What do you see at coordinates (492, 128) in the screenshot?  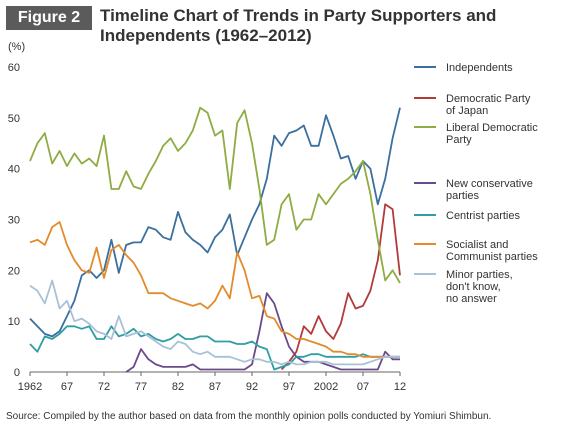 I see `legend-entry: Liberal Democratic` at bounding box center [492, 128].